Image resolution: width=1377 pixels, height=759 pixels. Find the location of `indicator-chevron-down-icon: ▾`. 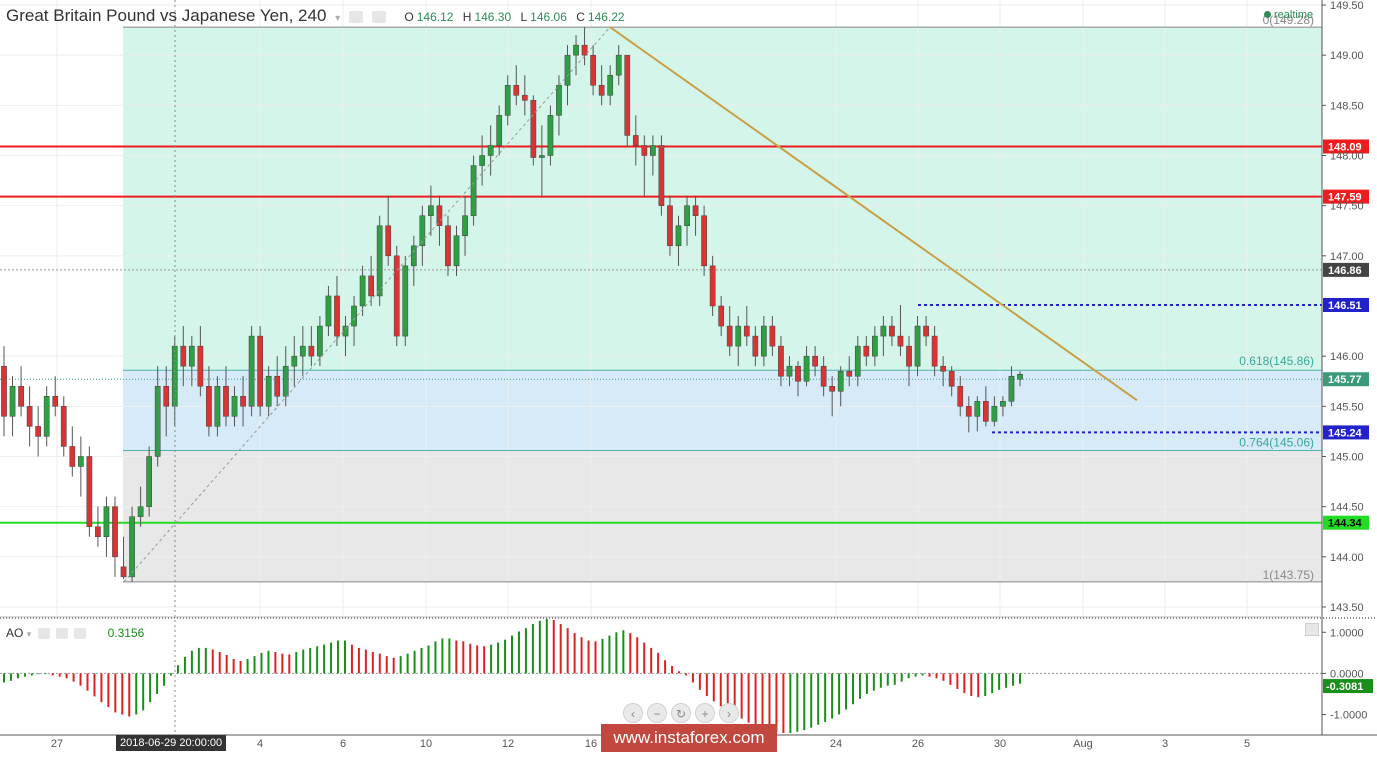

indicator-chevron-down-icon: ▾ is located at coordinates (29, 634).